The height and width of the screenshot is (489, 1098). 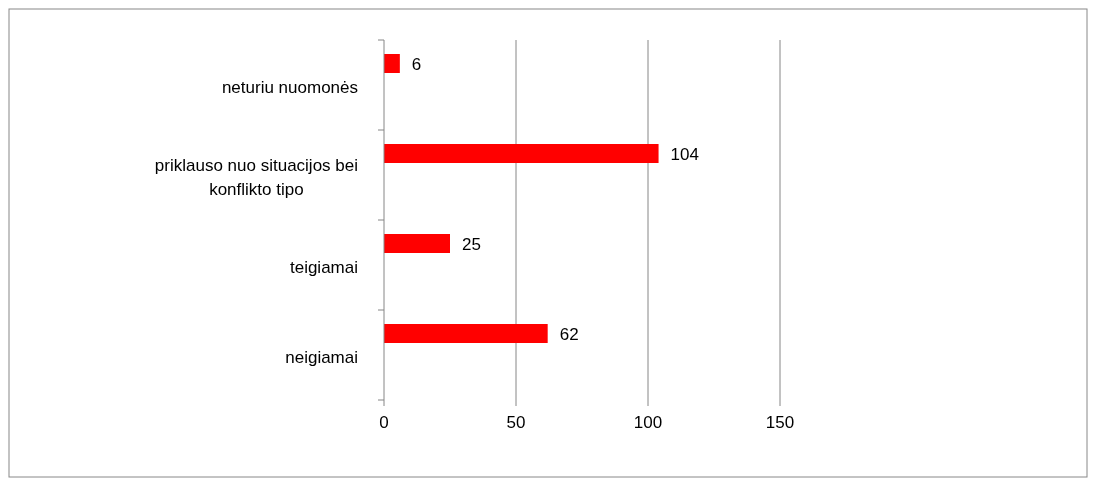 I want to click on y-tick-label: neigiamai, so click(x=321, y=357).